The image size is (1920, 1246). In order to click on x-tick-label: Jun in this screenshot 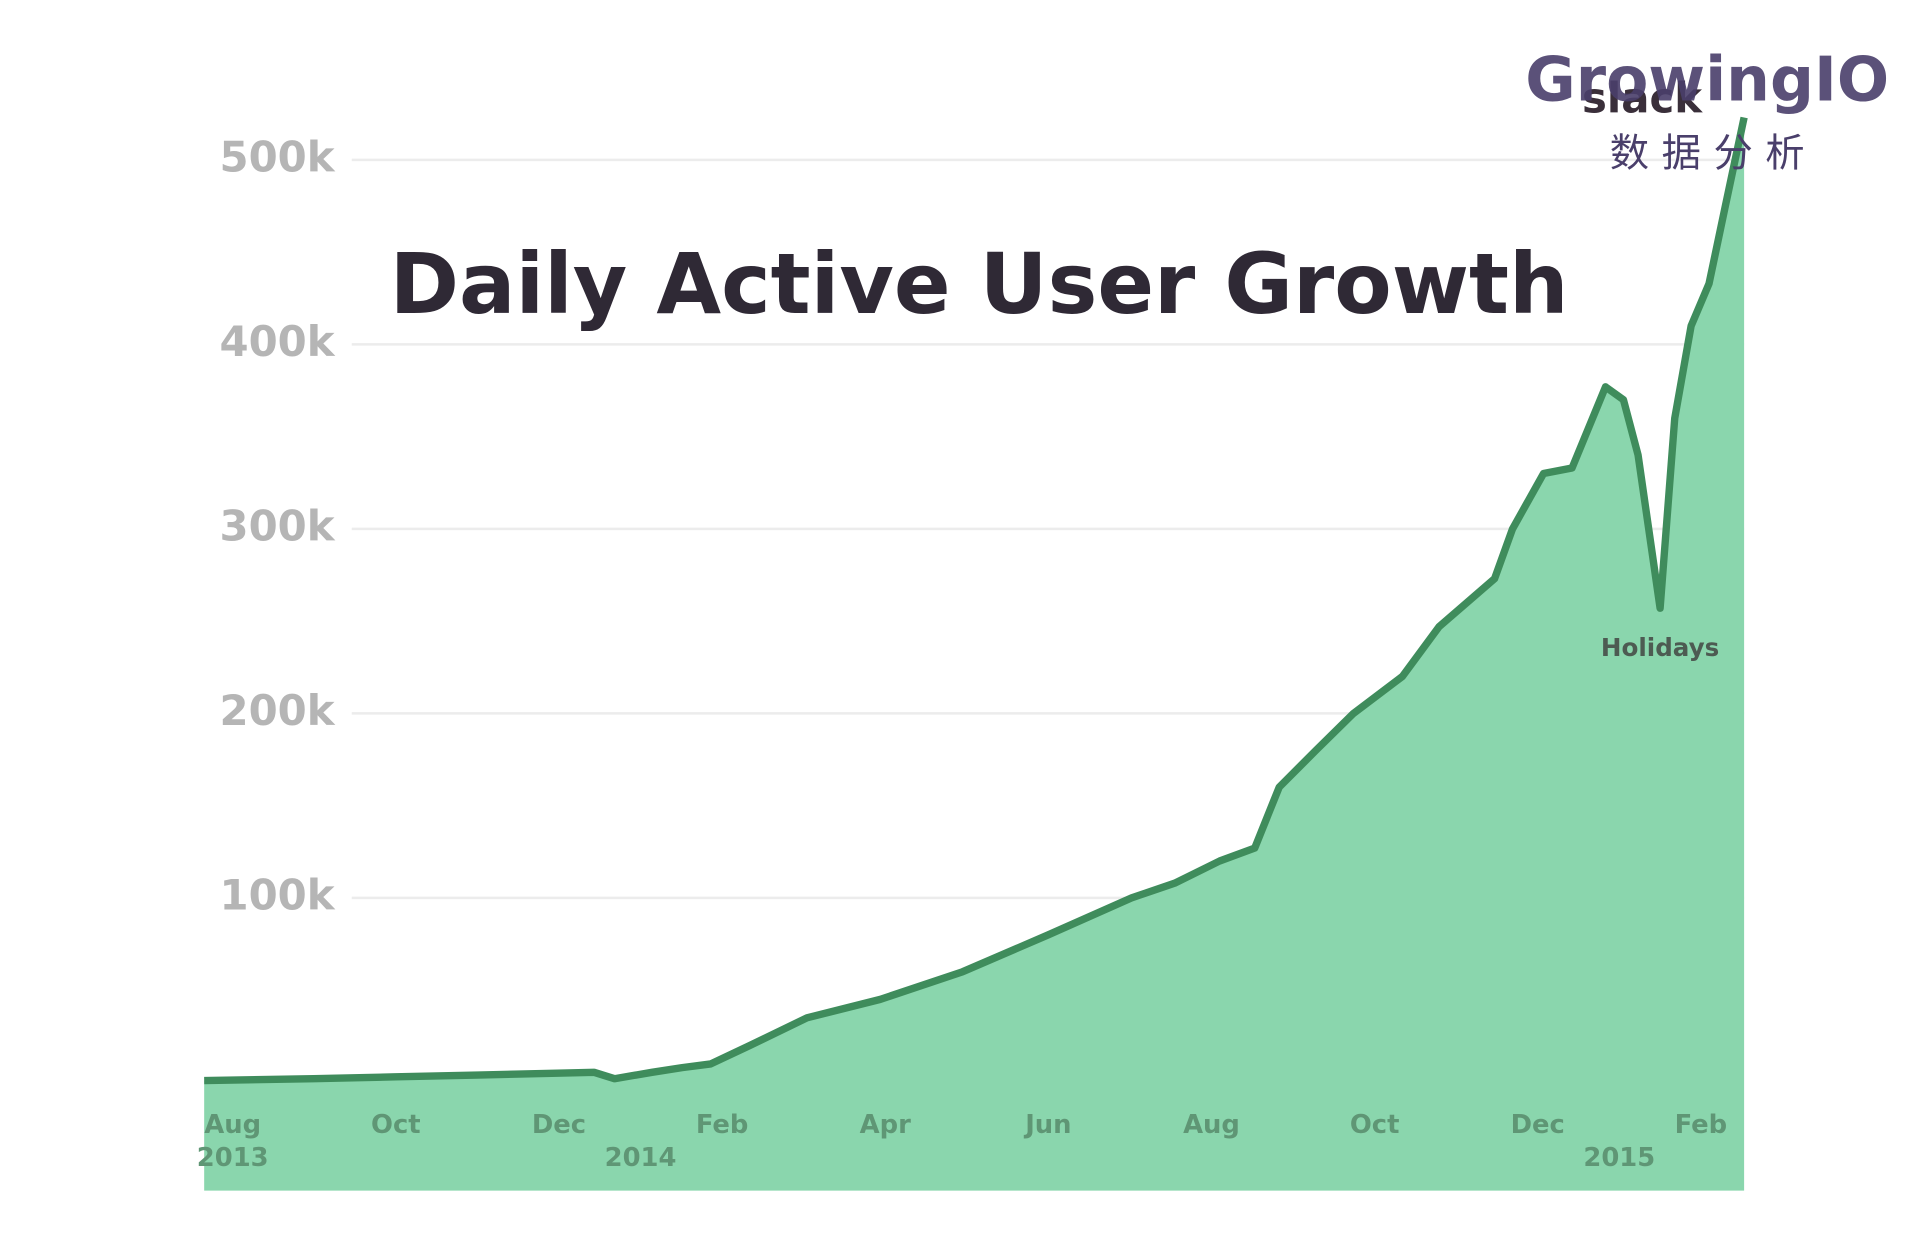, I will do `click(1047, 1125)`.